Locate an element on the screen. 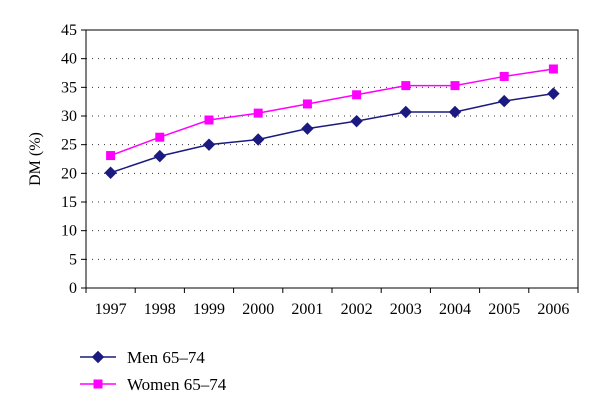 This screenshot has width=600, height=417. x-tick-label: 2003 is located at coordinates (406, 309).